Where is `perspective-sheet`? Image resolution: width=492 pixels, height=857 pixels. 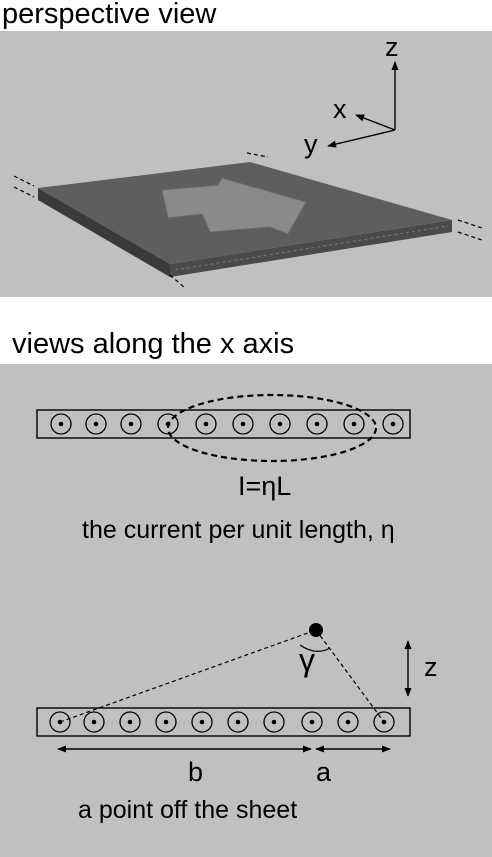 perspective-sheet is located at coordinates (245, 219).